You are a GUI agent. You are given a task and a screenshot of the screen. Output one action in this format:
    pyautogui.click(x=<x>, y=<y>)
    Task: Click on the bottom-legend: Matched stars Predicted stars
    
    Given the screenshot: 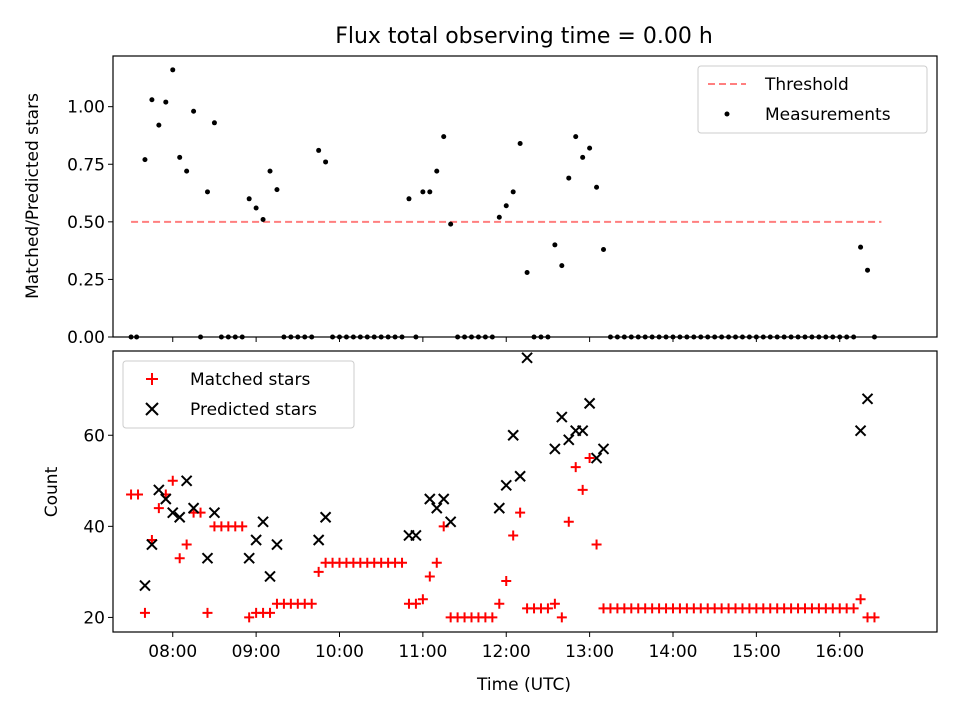 What is the action you would take?
    pyautogui.click(x=238, y=394)
    